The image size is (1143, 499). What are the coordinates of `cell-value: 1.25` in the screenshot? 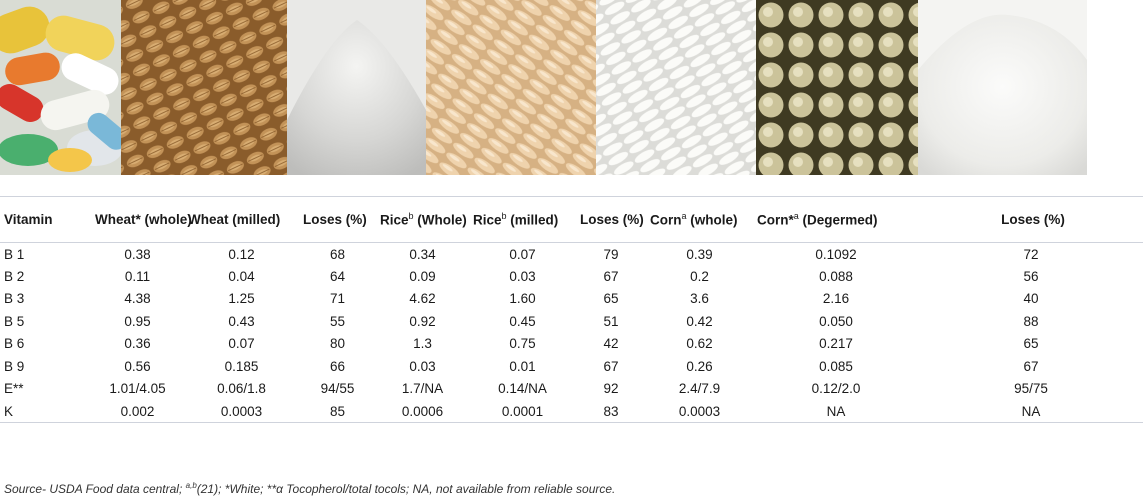 It's located at (241, 299).